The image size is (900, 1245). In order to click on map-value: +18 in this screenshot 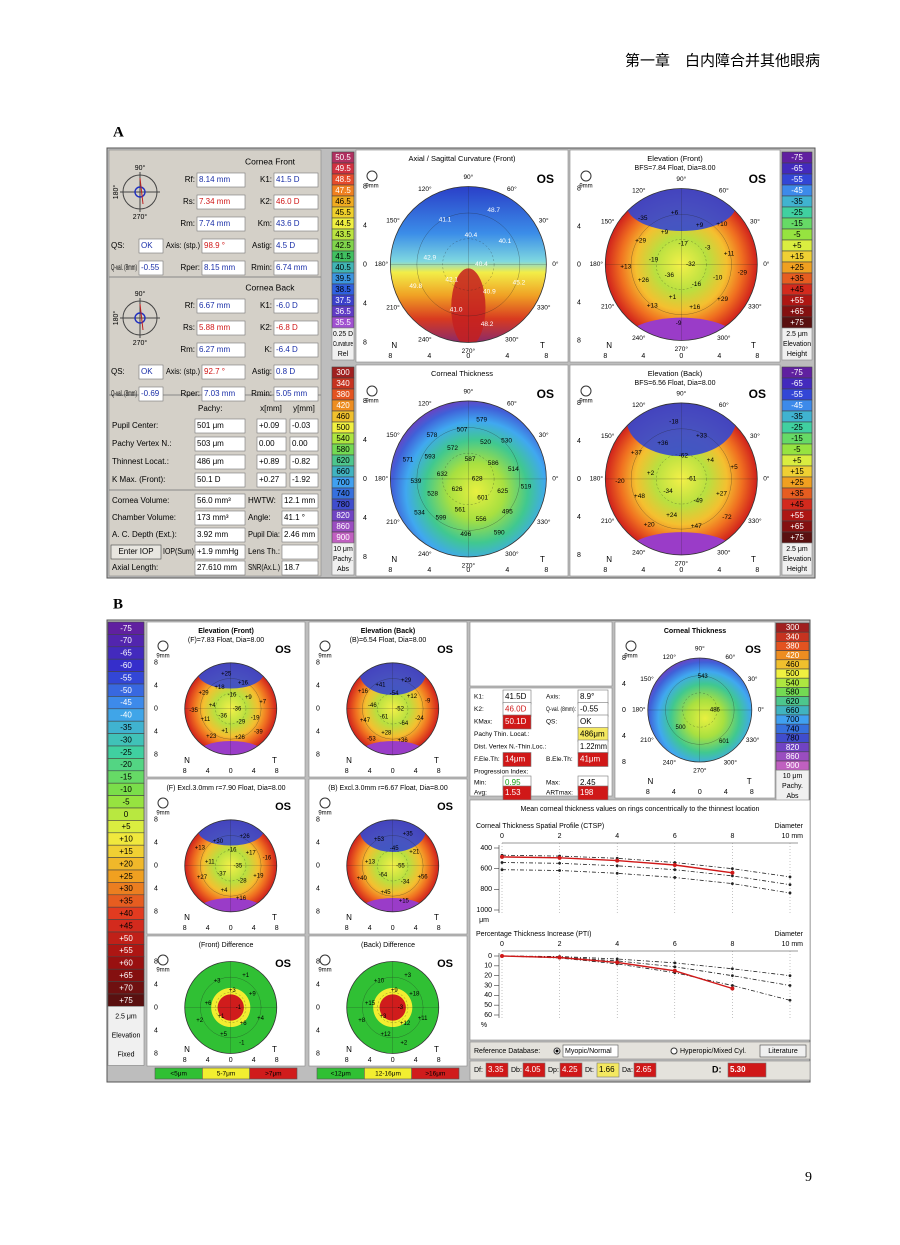, I will do `click(414, 994)`.